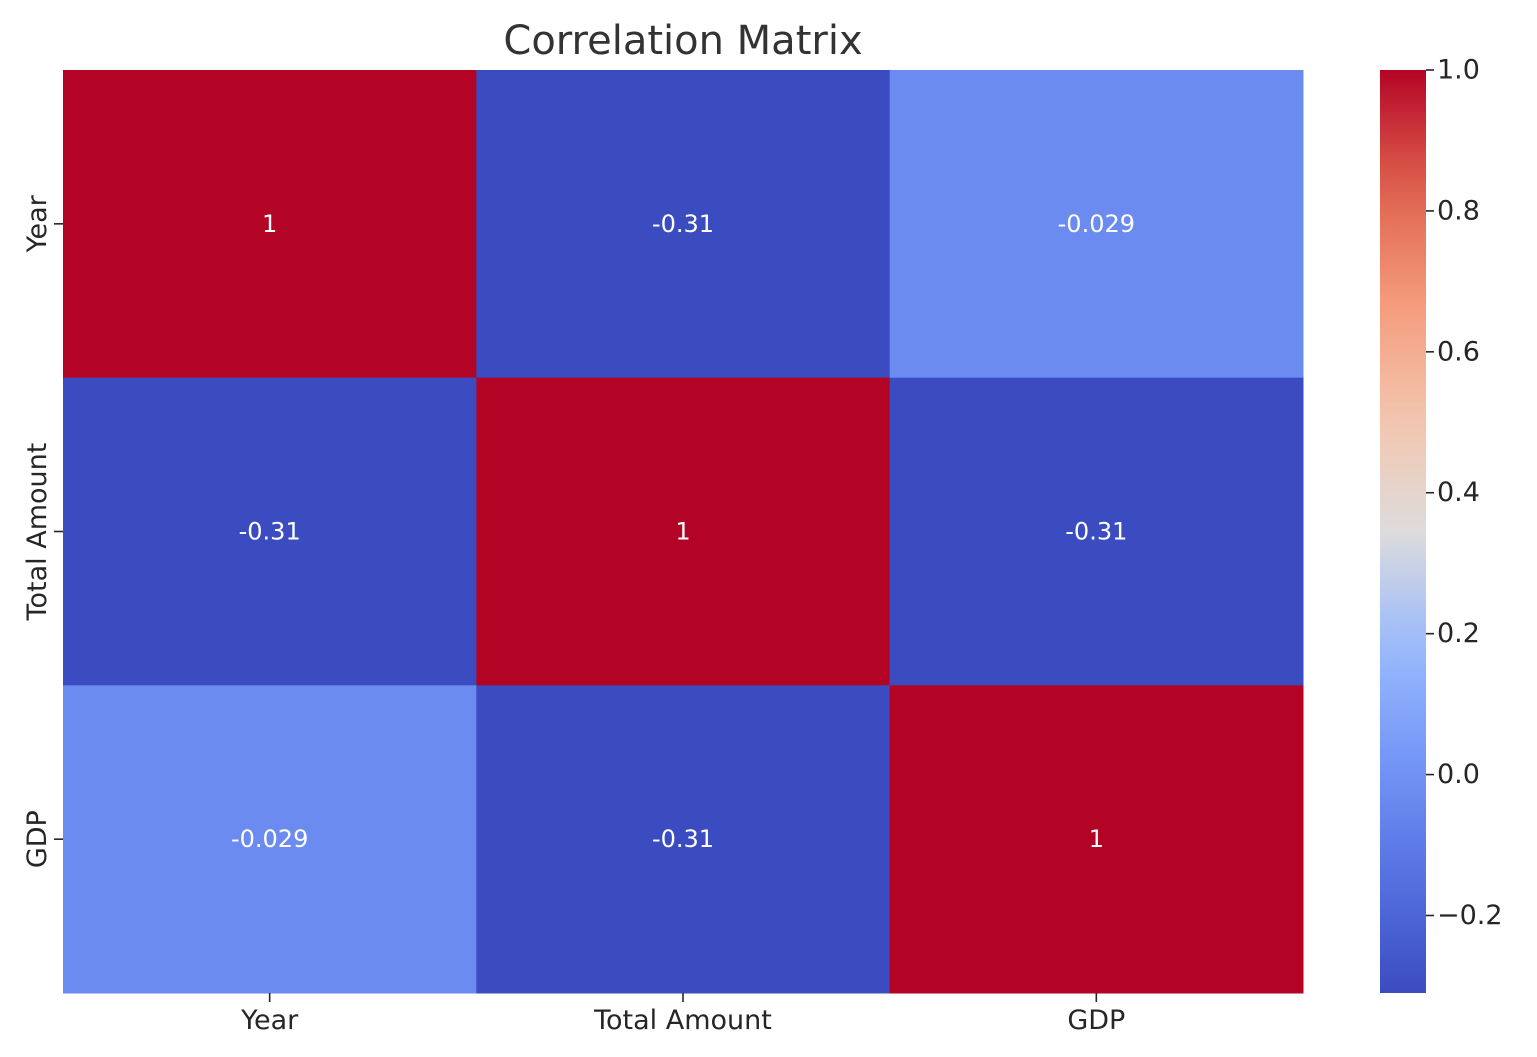  I want to click on colorbar-tick-label: 0.6, so click(1458, 351).